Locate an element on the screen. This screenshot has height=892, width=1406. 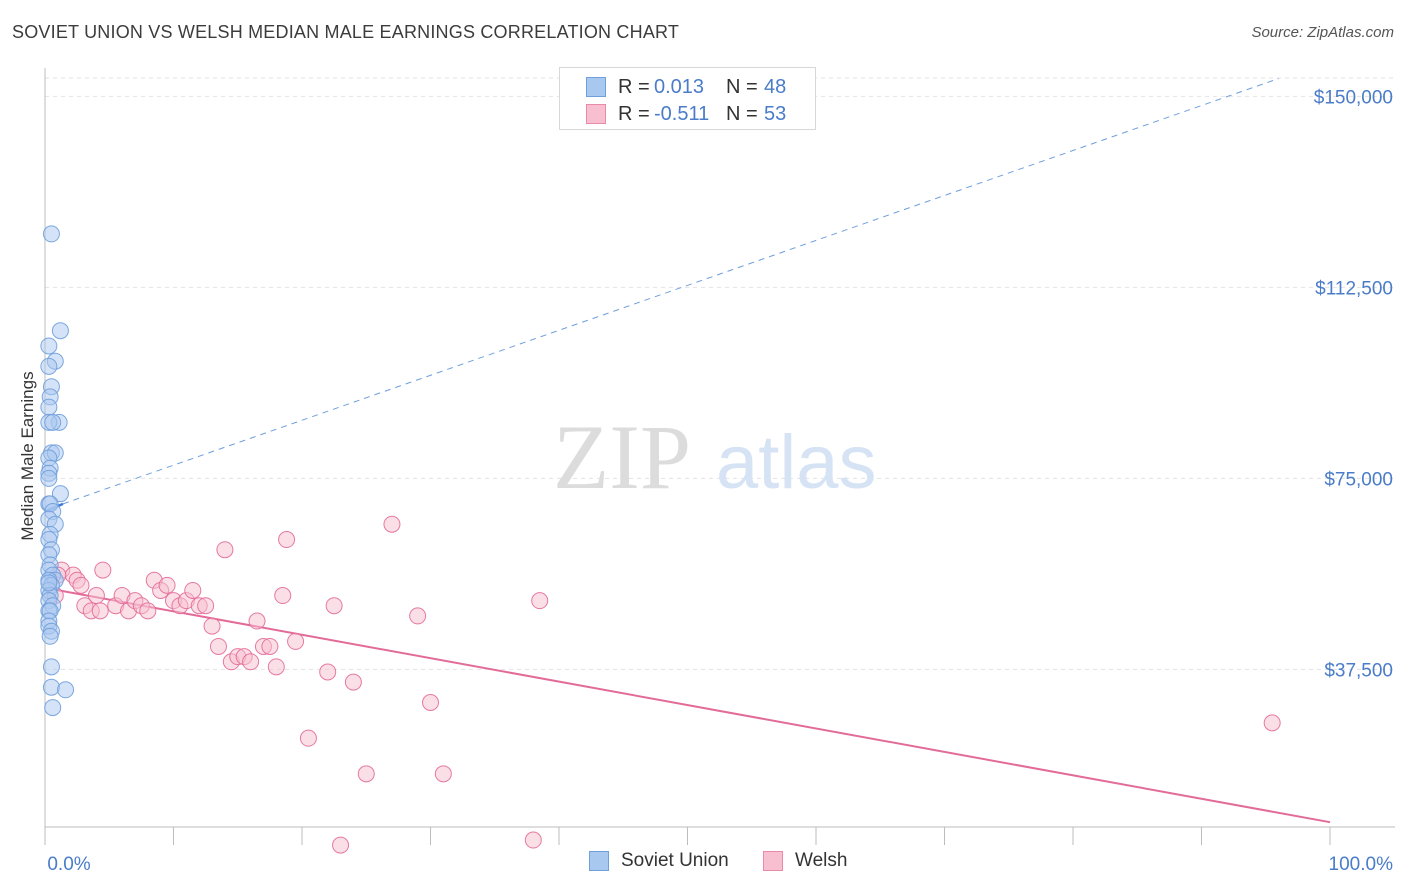
watermark-atlas: atlas is located at coordinates (796, 462).